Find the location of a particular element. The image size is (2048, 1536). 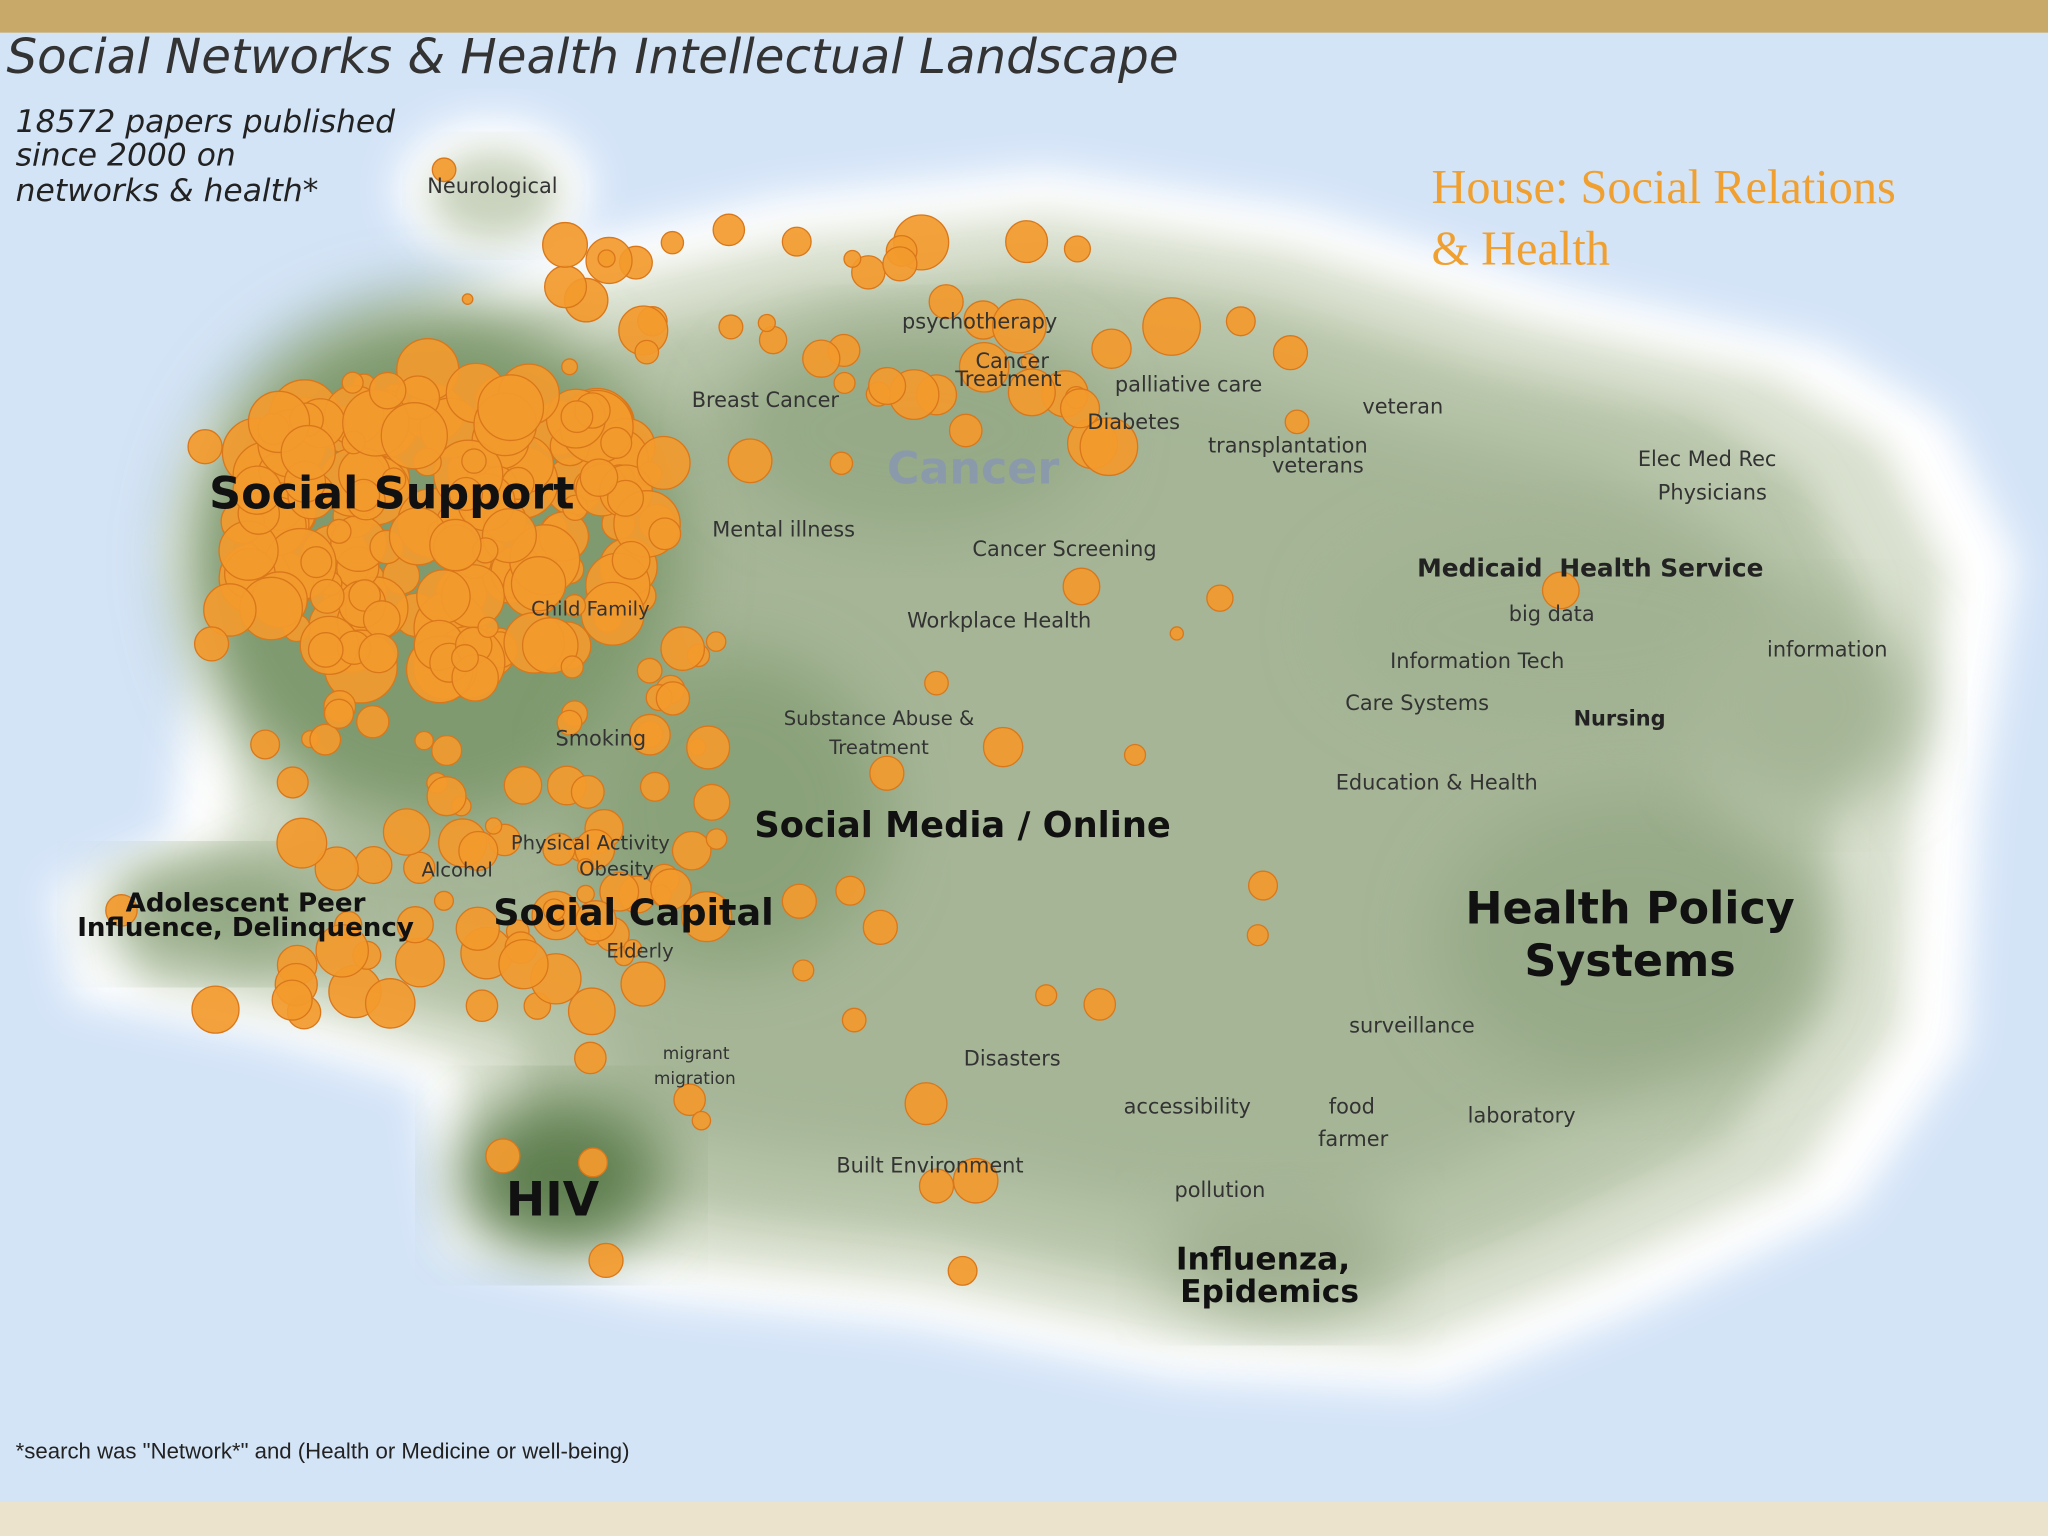

region-label: Alcohol is located at coordinates (456, 870).